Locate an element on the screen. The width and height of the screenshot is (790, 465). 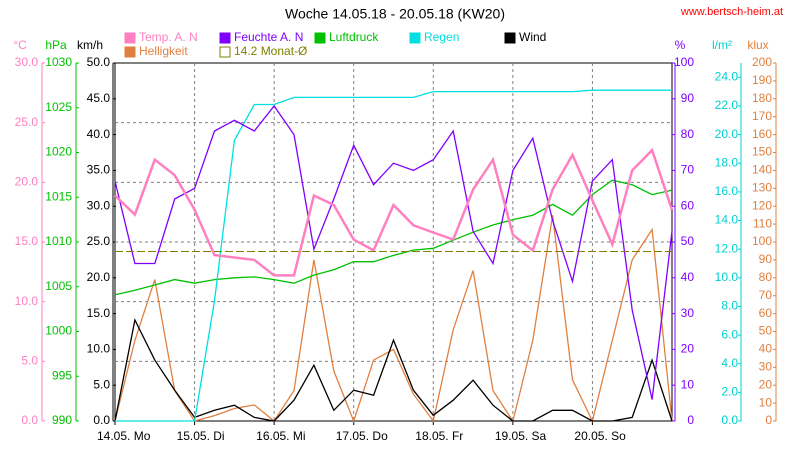
x-tick-label: 20.05. So is located at coordinates (600, 436).